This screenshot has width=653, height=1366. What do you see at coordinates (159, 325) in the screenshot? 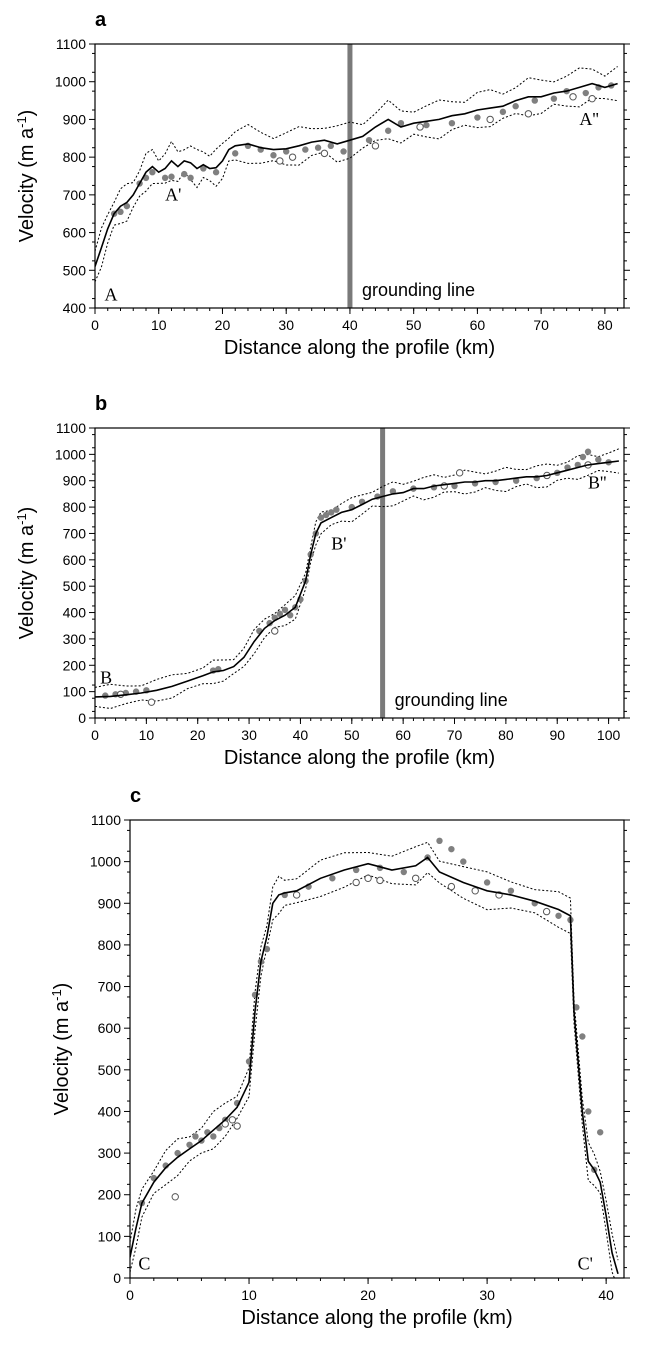
I see `x-tick-label: 10` at bounding box center [159, 325].